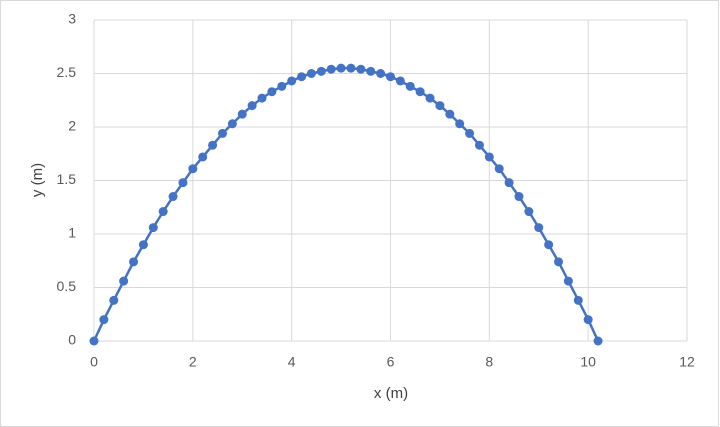 This screenshot has width=720, height=427. I want to click on y-tick-label: 1, so click(72, 233).